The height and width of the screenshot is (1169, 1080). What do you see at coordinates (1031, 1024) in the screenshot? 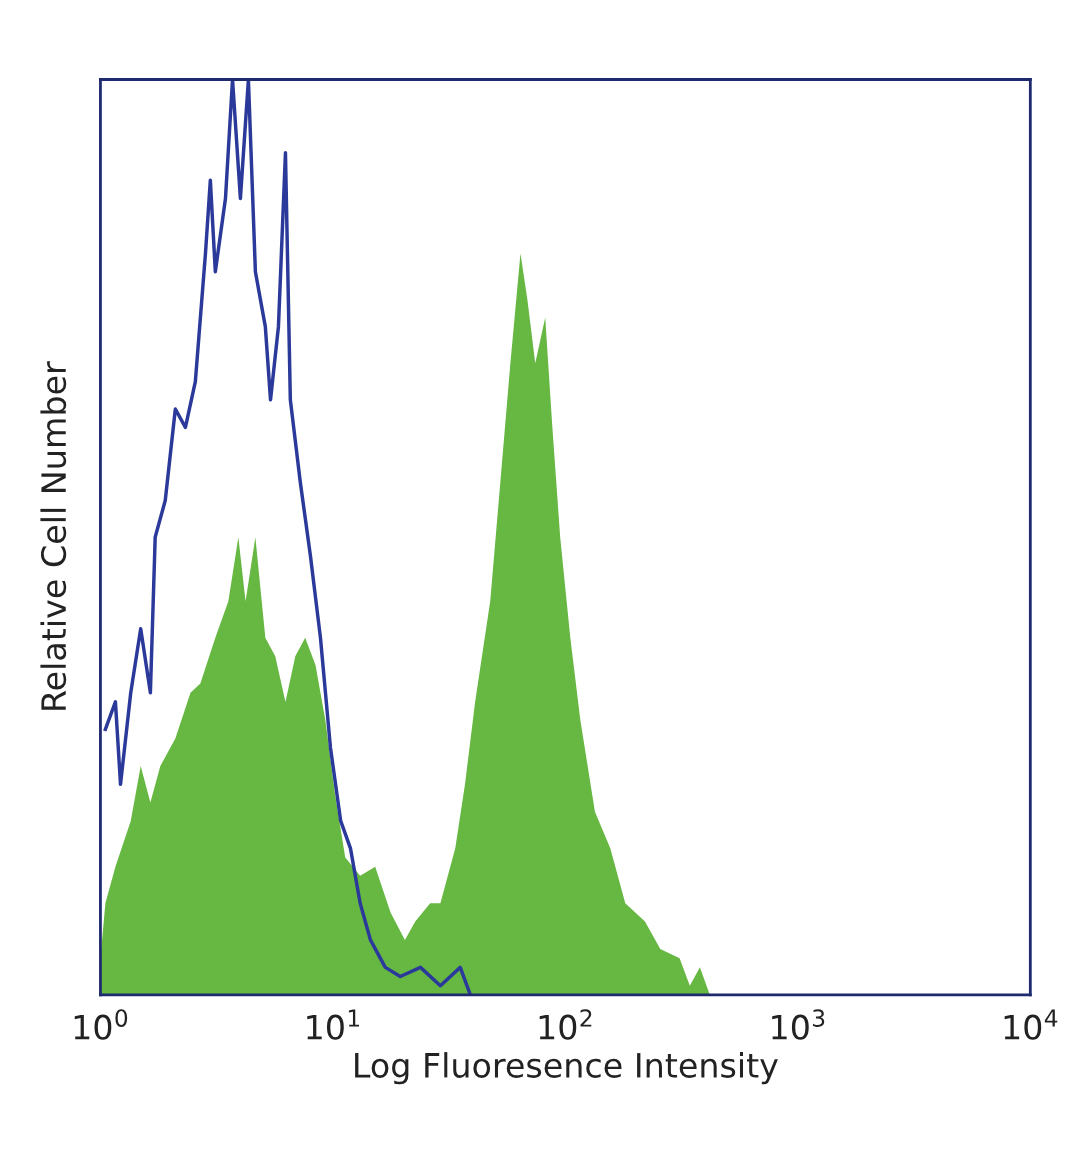
I see `x-tick-label: 10$^{4}$` at bounding box center [1031, 1024].